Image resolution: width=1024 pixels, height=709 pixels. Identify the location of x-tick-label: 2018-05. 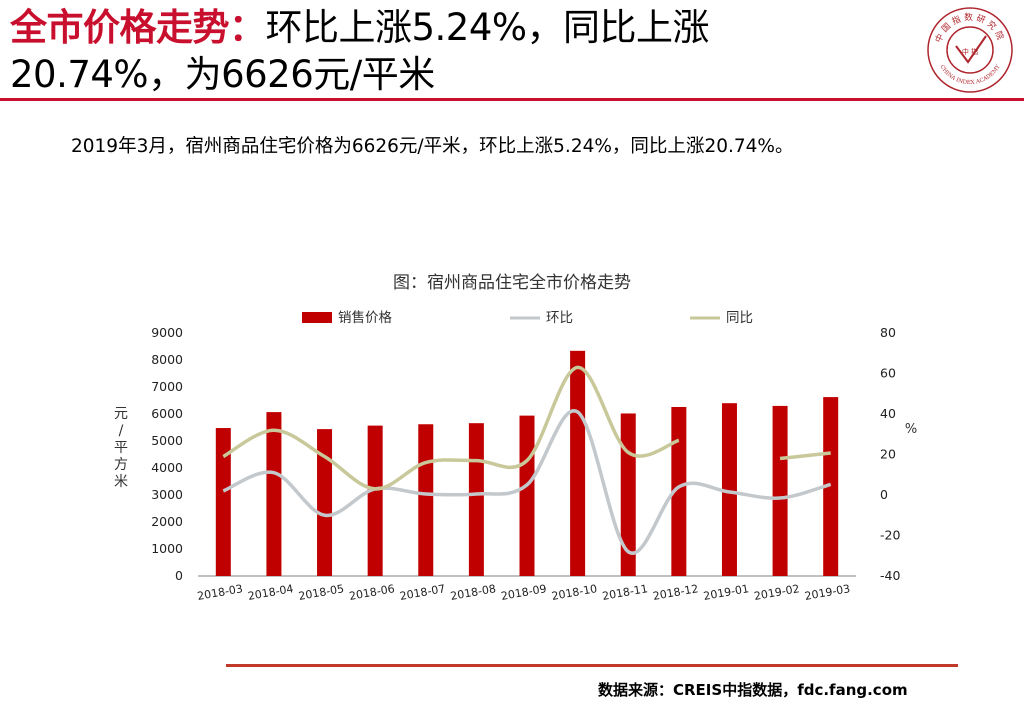
(322, 592).